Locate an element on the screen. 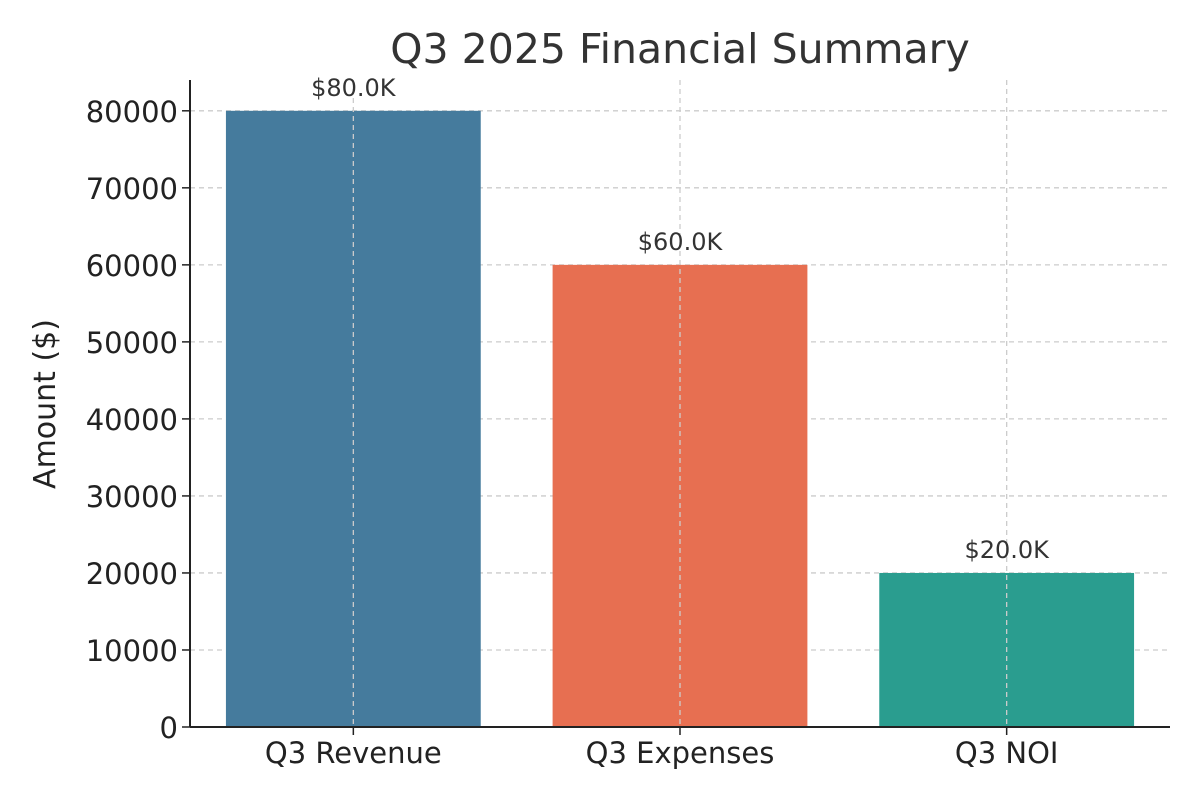  y-tick-label: 40000 is located at coordinates (132, 420).